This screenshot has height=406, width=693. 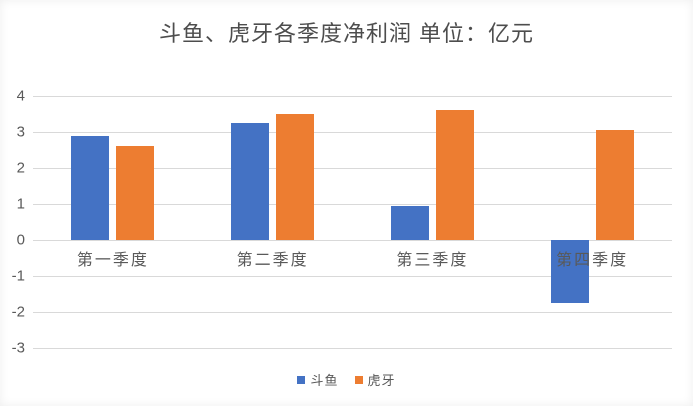 I want to click on x-axis-category-label: 第三季度, so click(x=432, y=260).